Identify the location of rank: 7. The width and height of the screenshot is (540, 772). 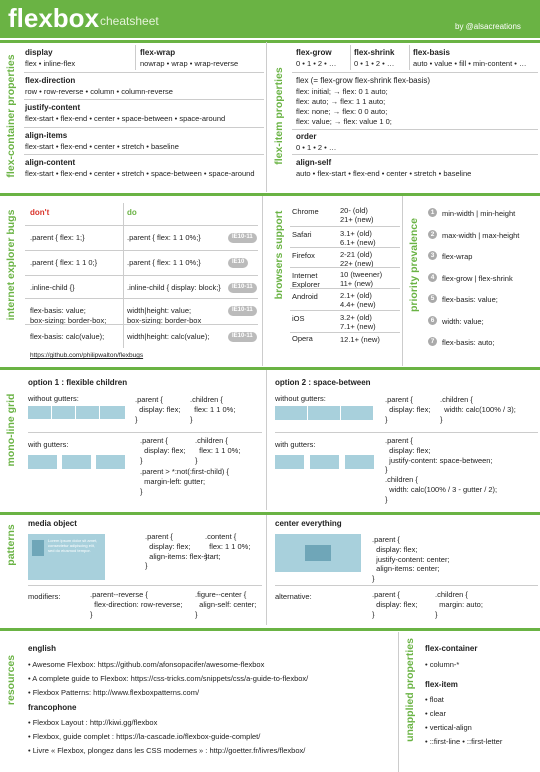
(432, 341).